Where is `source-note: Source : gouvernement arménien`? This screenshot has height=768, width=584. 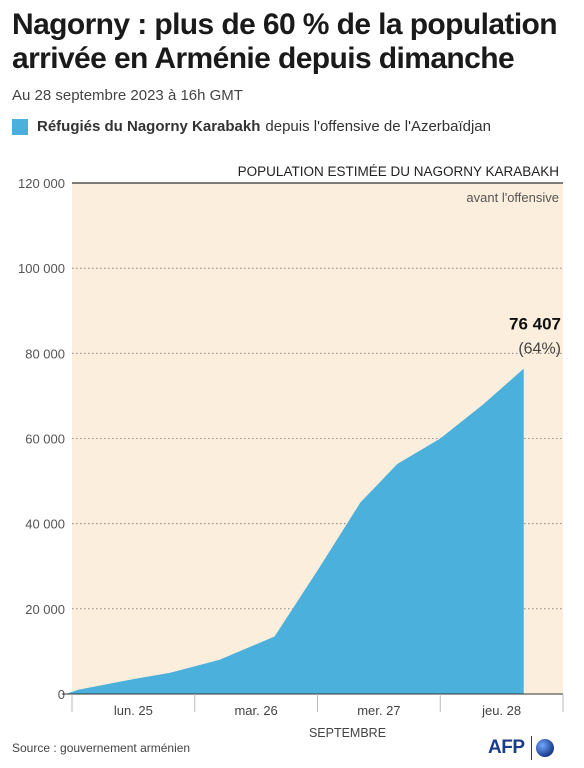 source-note: Source : gouvernement arménien is located at coordinates (101, 748).